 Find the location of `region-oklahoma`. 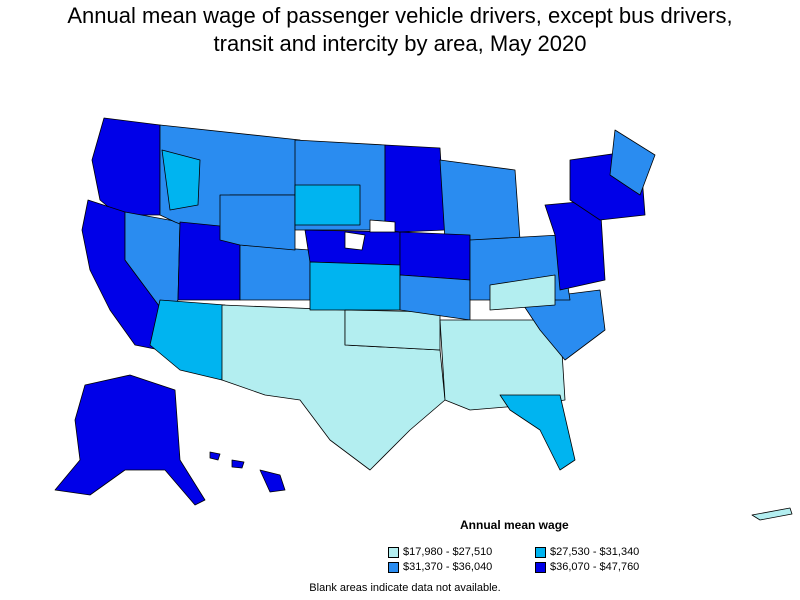

region-oklahoma is located at coordinates (392, 330).